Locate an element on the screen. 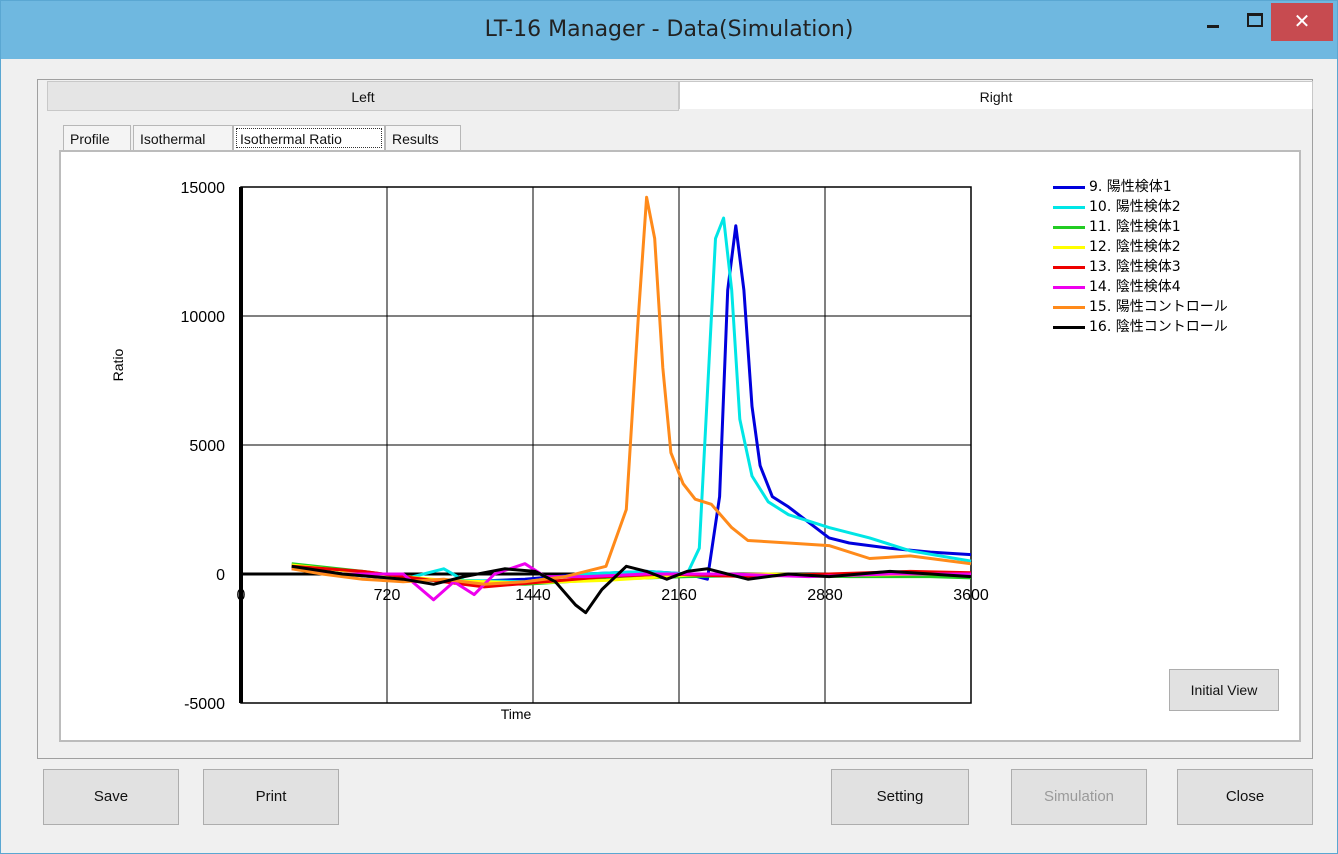 This screenshot has width=1338, height=854. close-window-button: ✕ is located at coordinates (1302, 22).